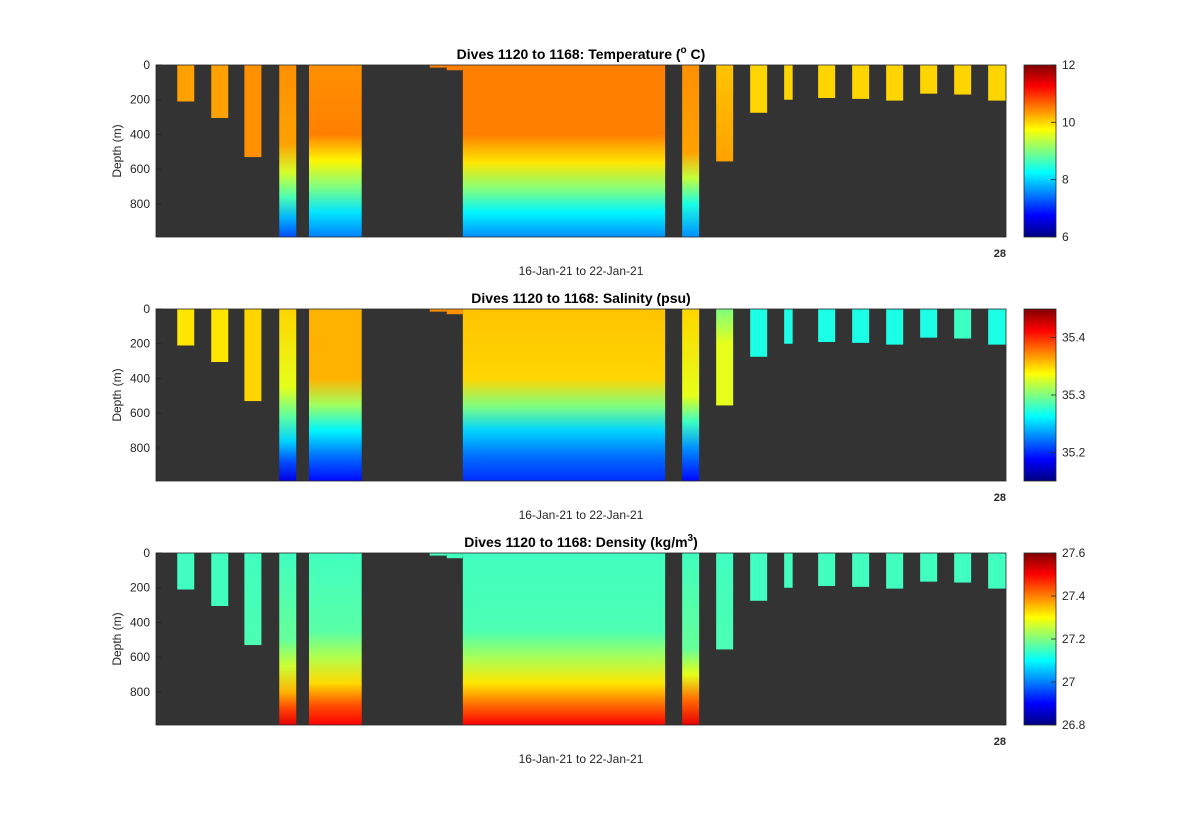 The width and height of the screenshot is (1200, 815). I want to click on colorbar-tick-label: 27, so click(1069, 682).